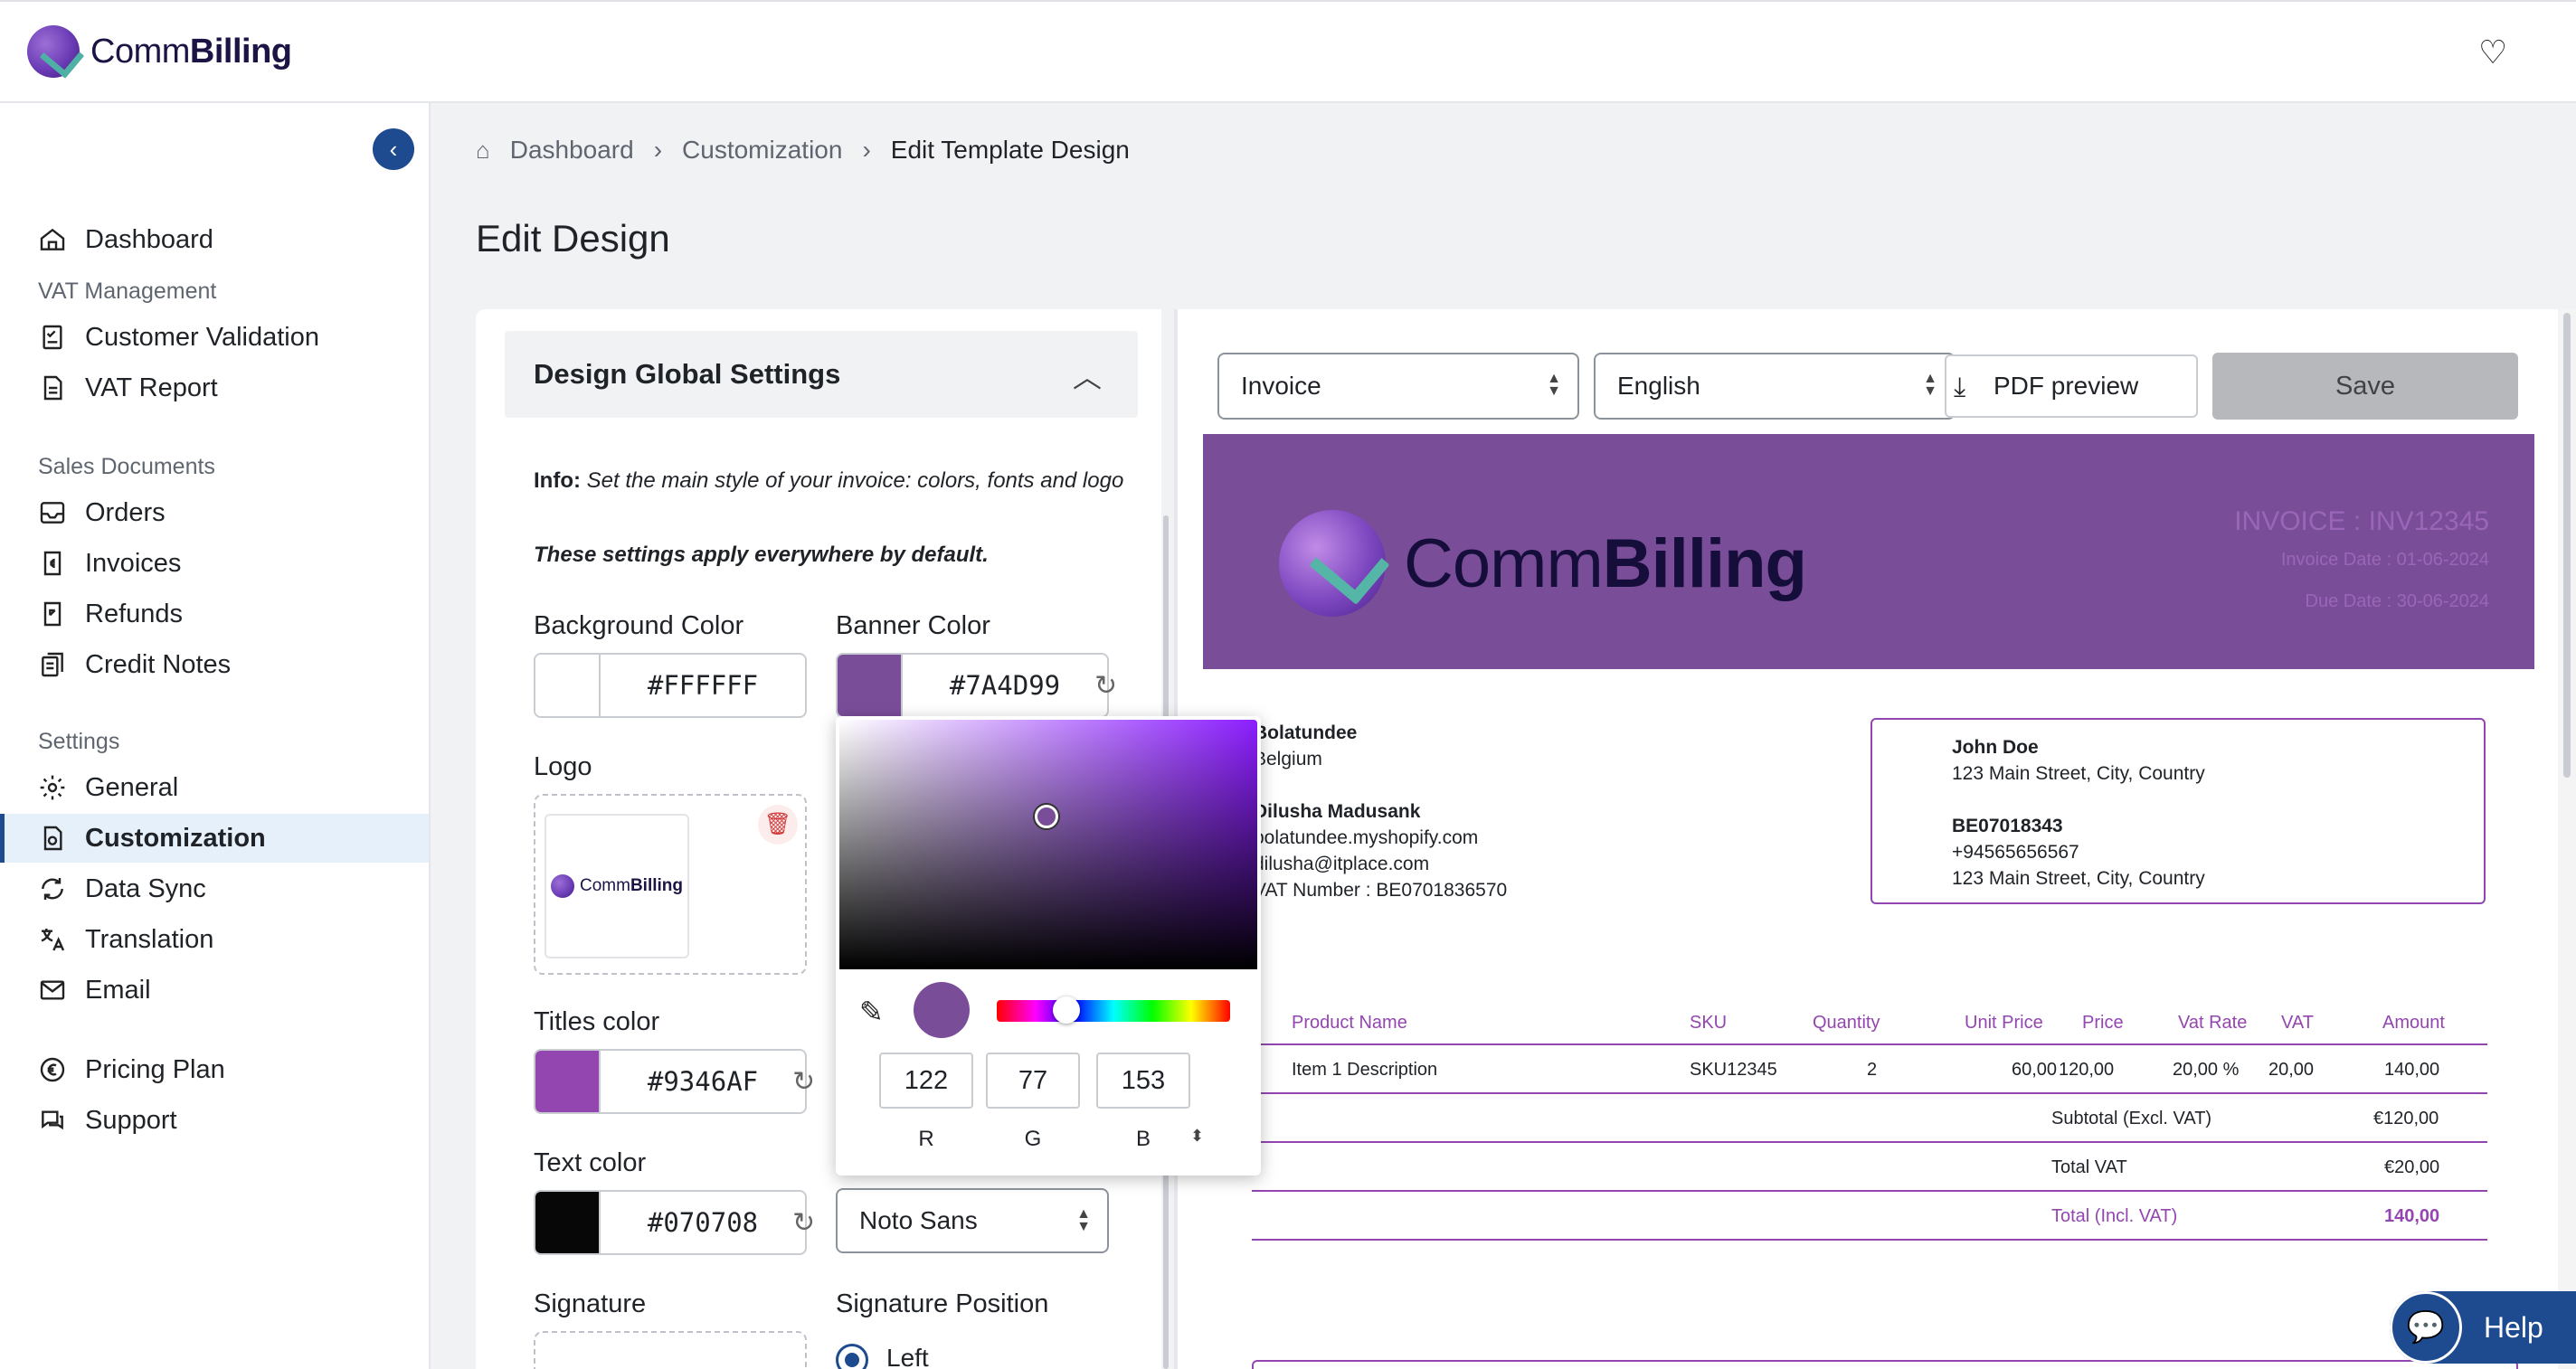  What do you see at coordinates (1066, 1010) in the screenshot?
I see `hue-slider-handle` at bounding box center [1066, 1010].